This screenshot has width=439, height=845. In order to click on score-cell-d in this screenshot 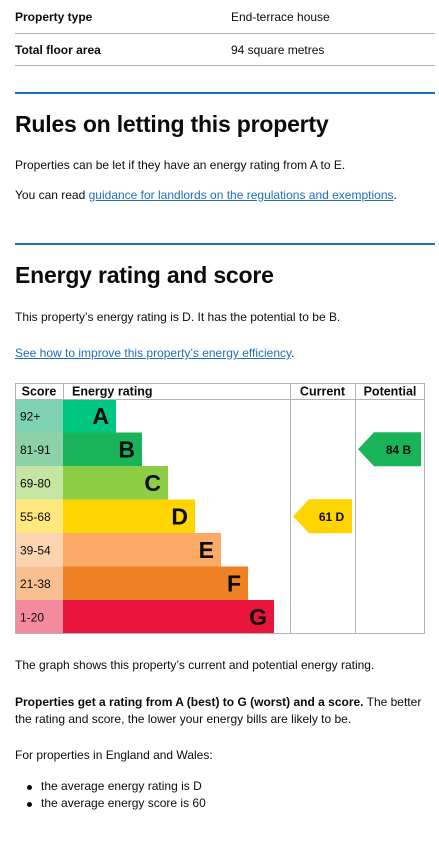, I will do `click(39, 516)`.